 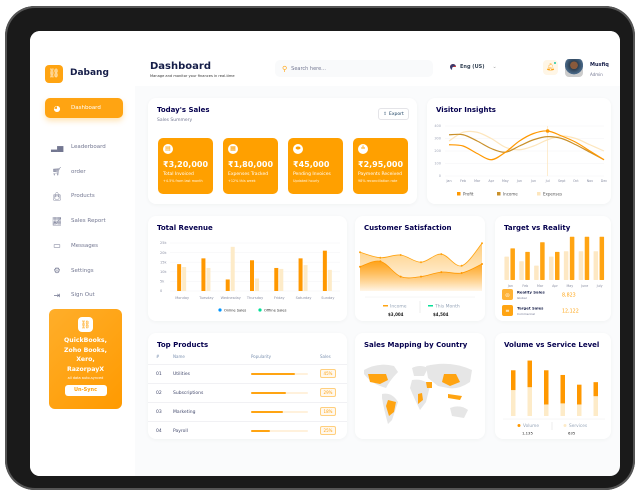 What do you see at coordinates (247, 430) in the screenshot?
I see `table-row: 04 Payroll 25%` at bounding box center [247, 430].